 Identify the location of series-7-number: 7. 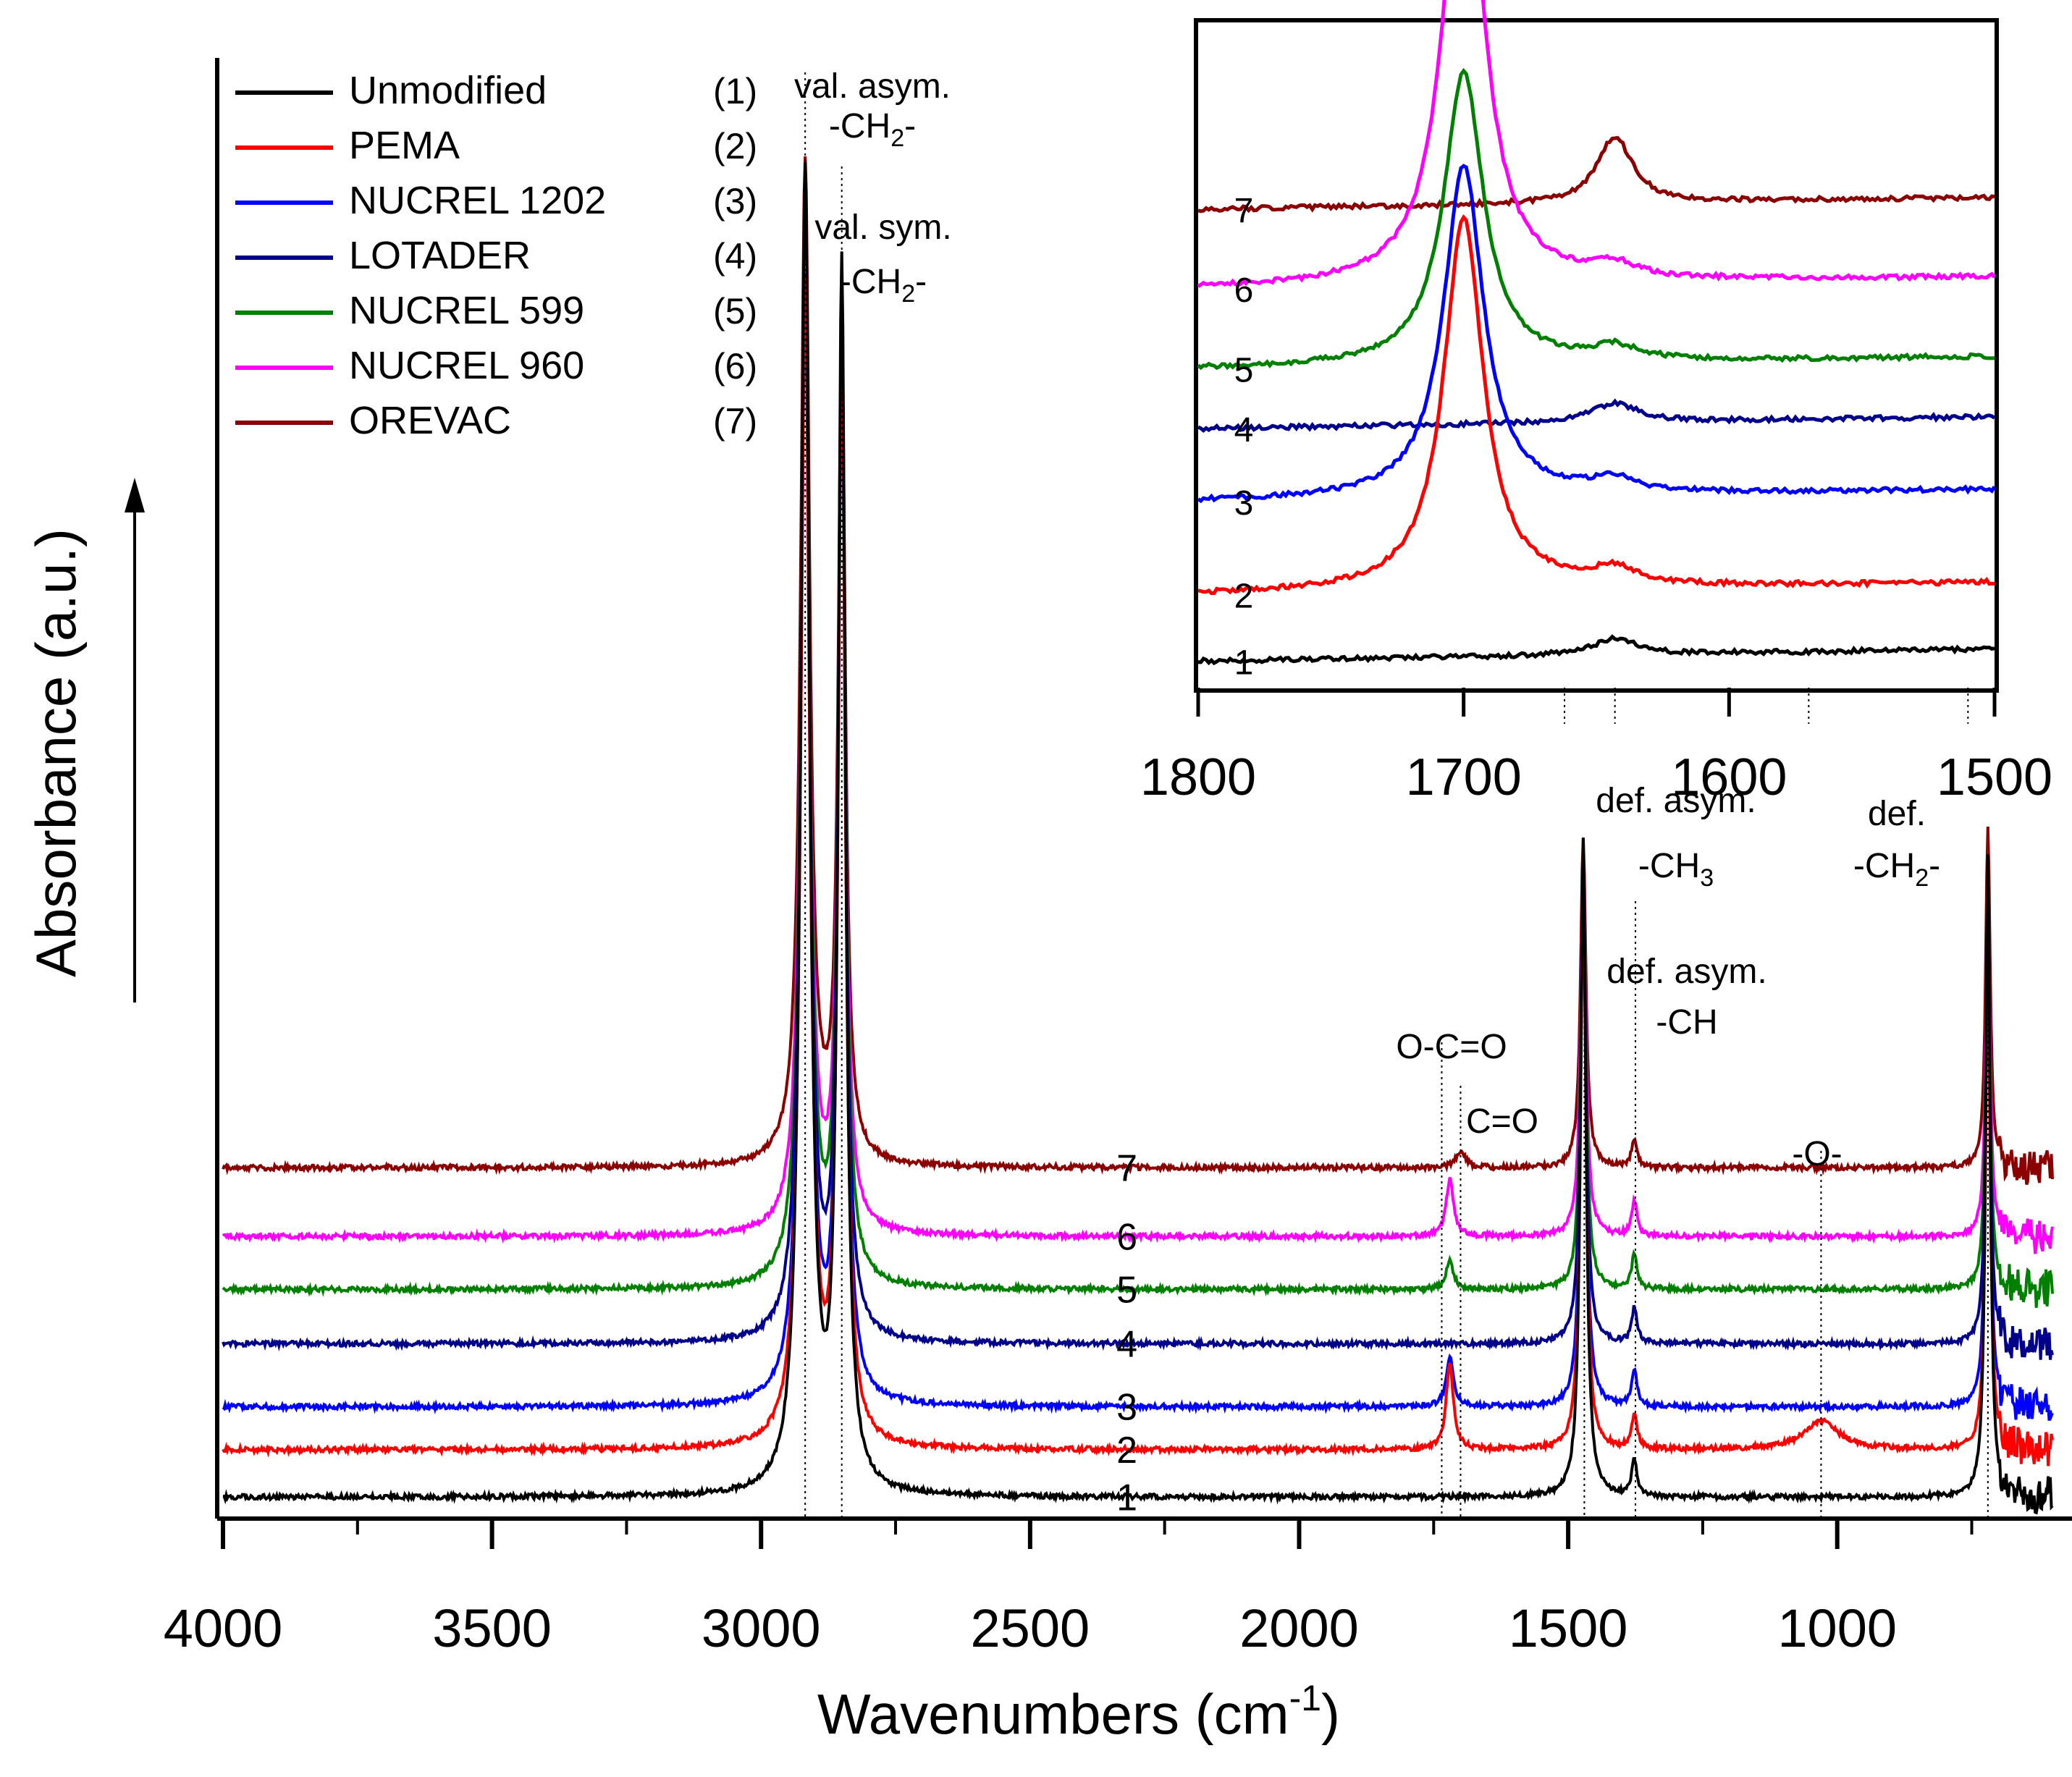
(1126, 1168).